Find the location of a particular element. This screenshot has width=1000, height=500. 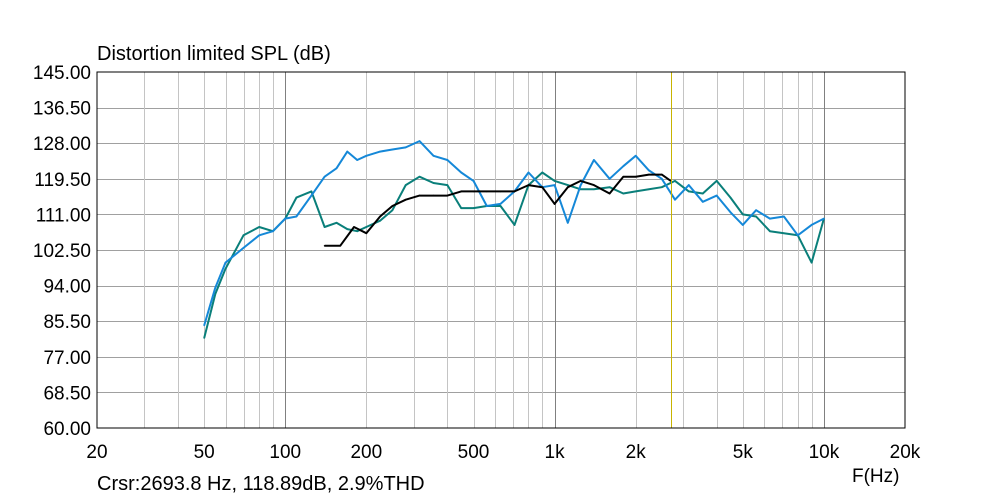

chart-title: Distortion limited SPL (dB) is located at coordinates (214, 54).